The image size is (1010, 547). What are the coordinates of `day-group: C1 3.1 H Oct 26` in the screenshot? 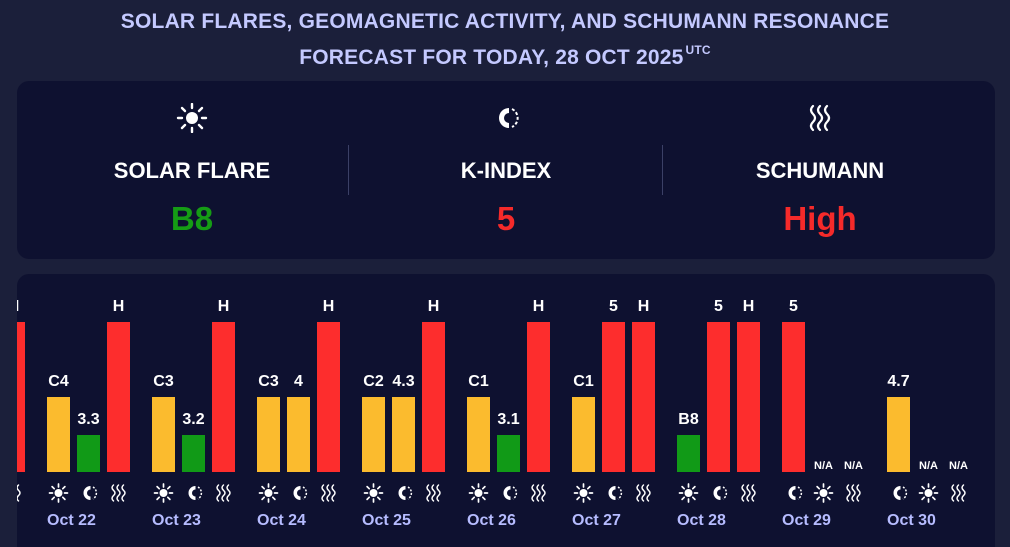 It's located at (508, 413).